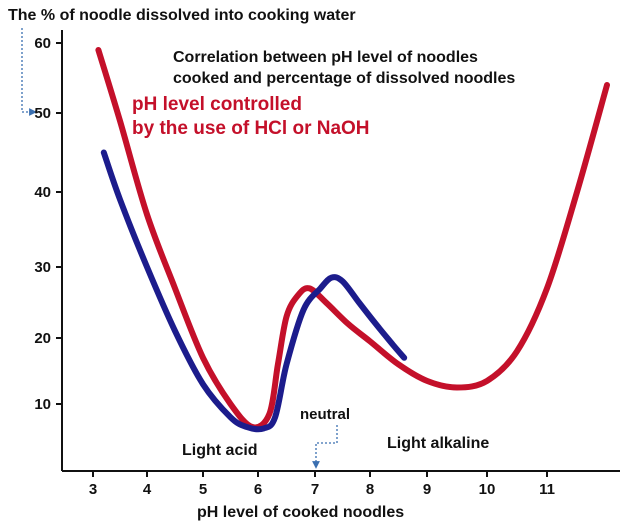  Describe the element at coordinates (251, 128) in the screenshot. I see `subtitle-line-2: by the use of HCl or NaOH` at that location.